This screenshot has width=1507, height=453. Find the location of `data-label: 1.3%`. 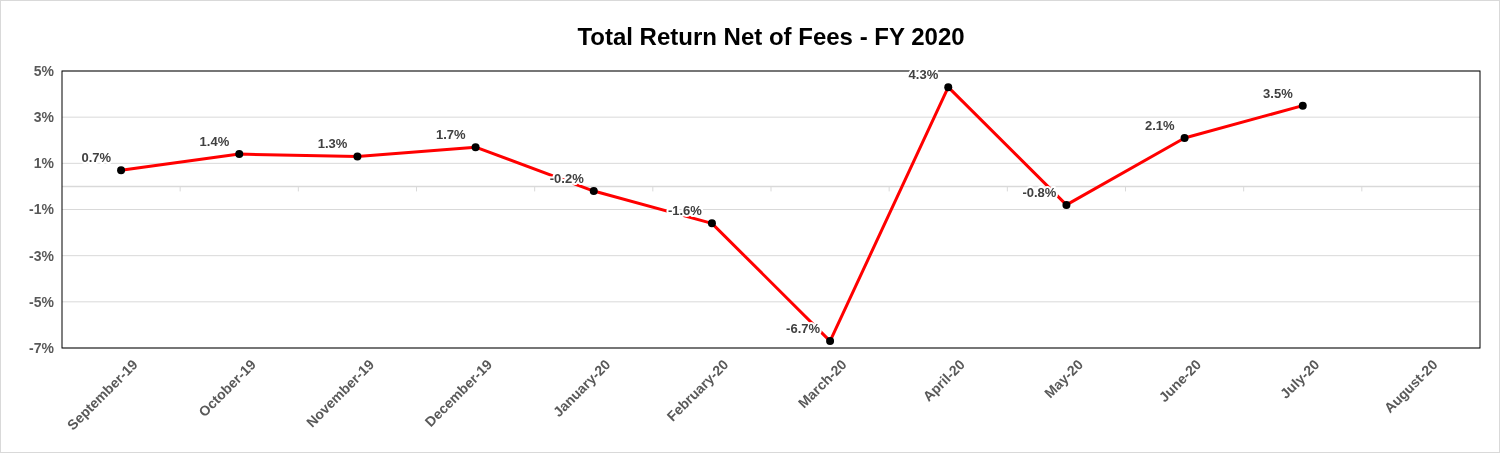

data-label: 1.3% is located at coordinates (332, 144).